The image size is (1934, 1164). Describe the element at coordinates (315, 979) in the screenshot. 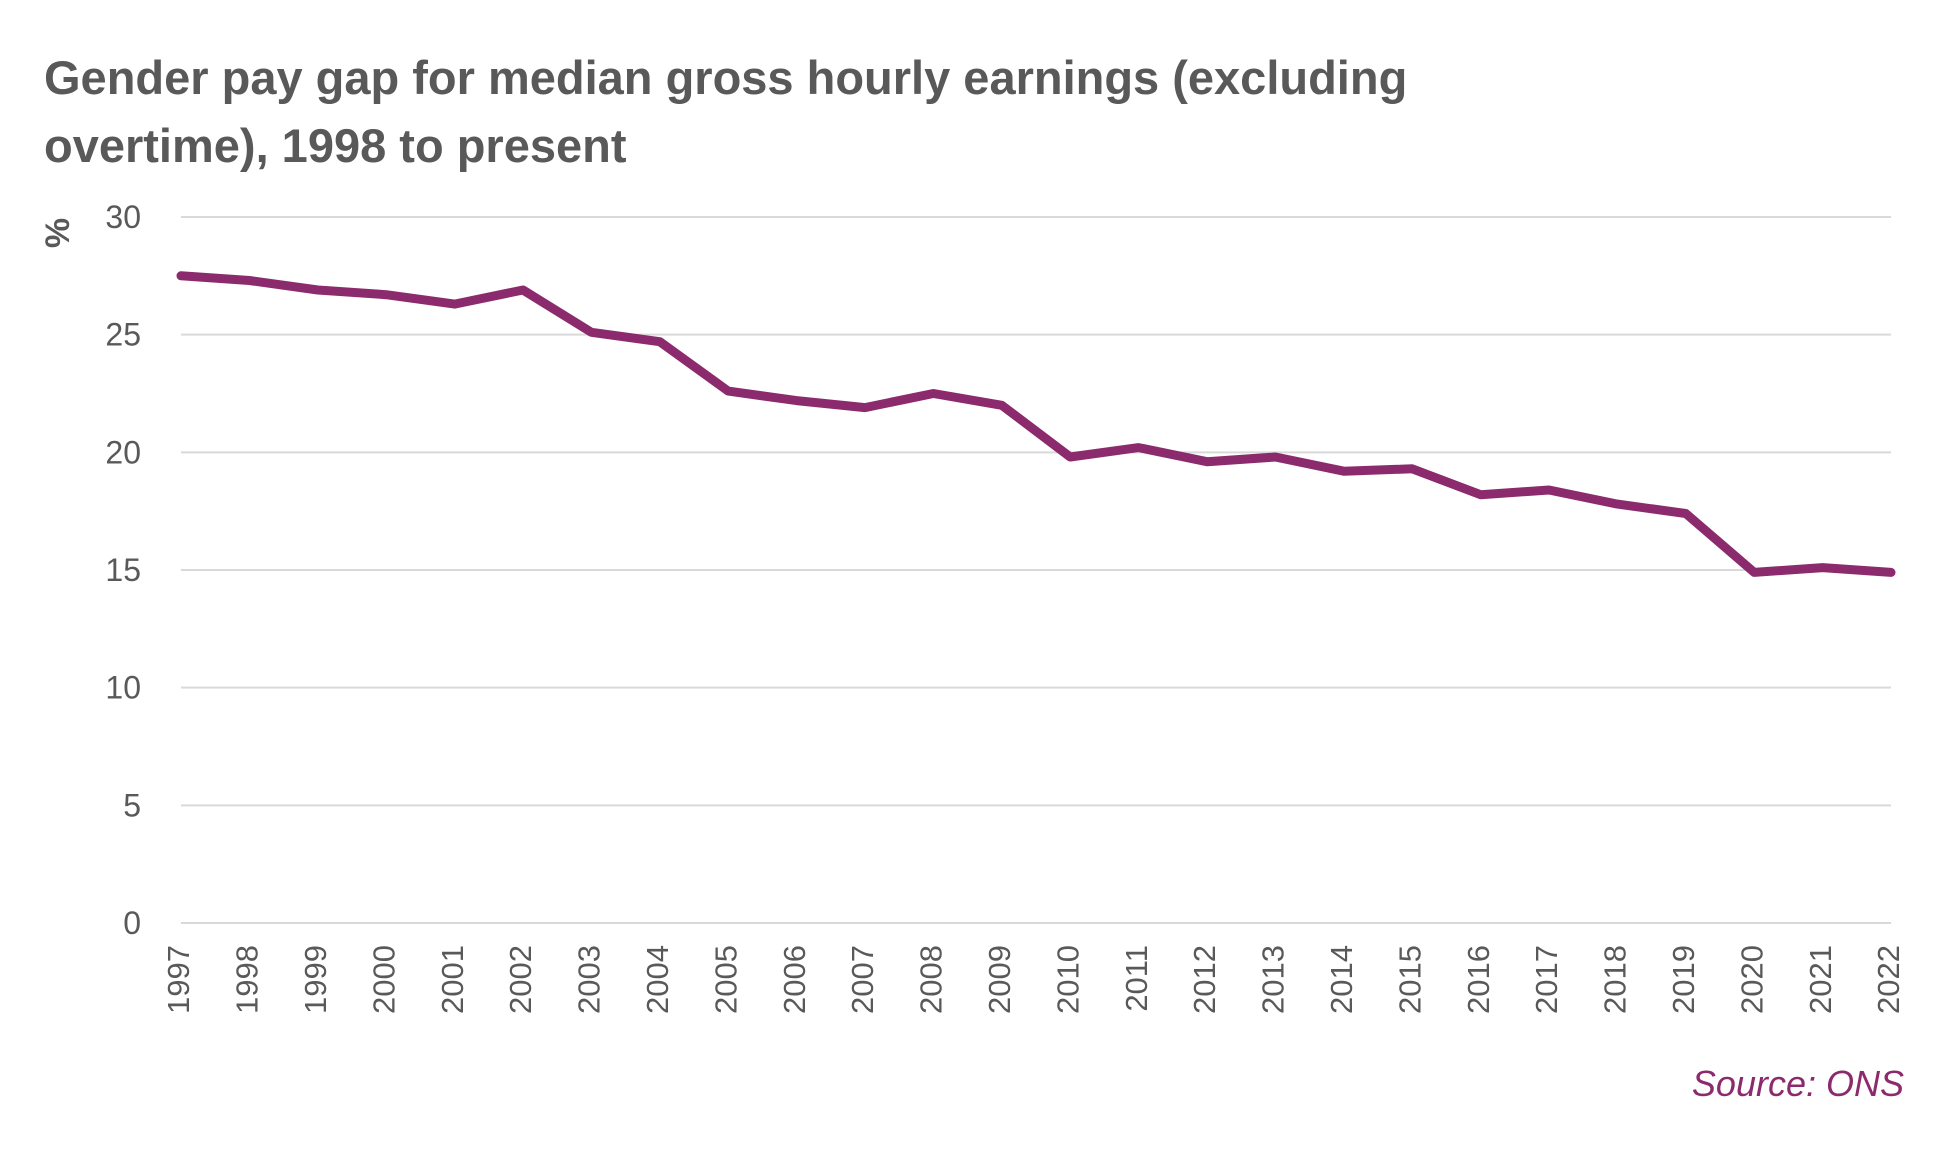

I see `x-tick-label: 1999` at that location.